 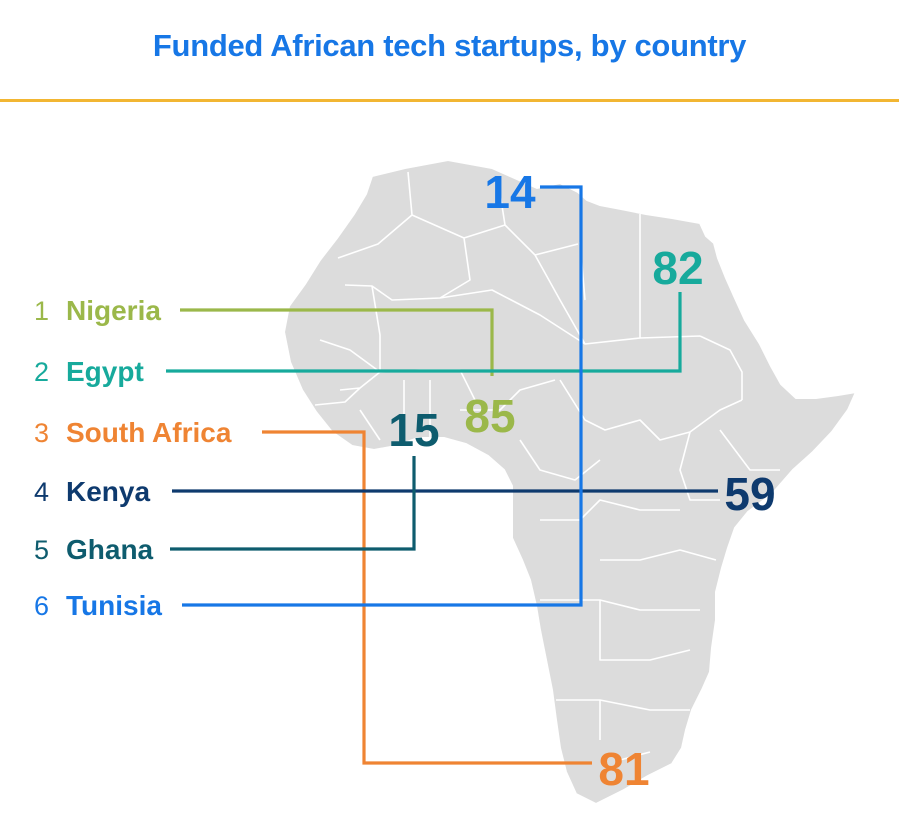 What do you see at coordinates (449, 45) in the screenshot?
I see `chart-title: Funded African tech startups, by country` at bounding box center [449, 45].